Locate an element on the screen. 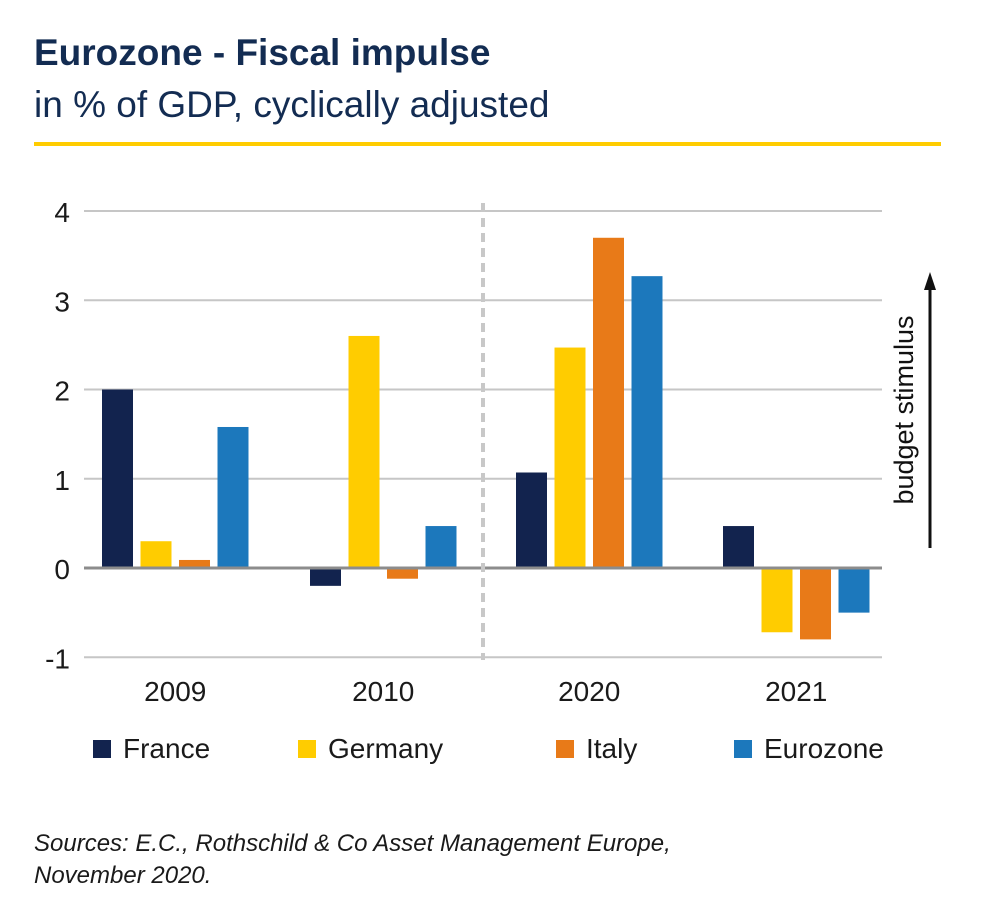 Image resolution: width=993 pixels, height=919 pixels. bar-eurozone-2009 is located at coordinates (233, 497).